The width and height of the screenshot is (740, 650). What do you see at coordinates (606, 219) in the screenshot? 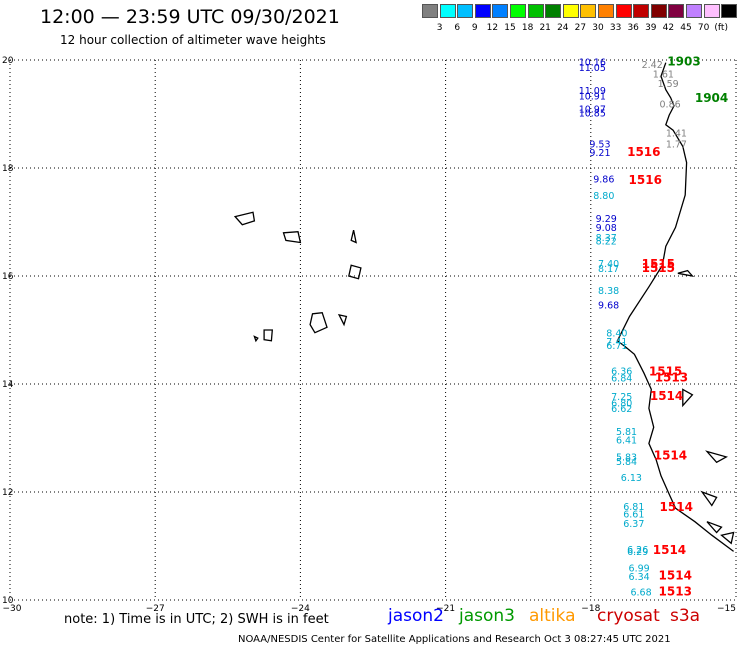
I see `wave-height-label: 9.29` at bounding box center [606, 219].